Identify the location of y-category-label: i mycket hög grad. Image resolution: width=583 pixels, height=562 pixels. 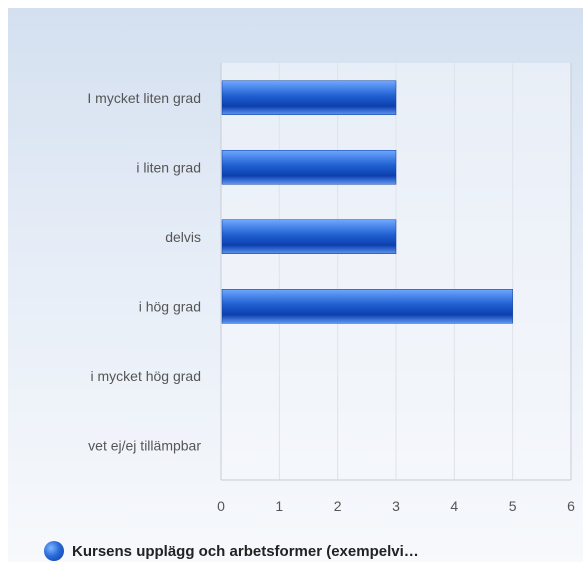
(146, 376).